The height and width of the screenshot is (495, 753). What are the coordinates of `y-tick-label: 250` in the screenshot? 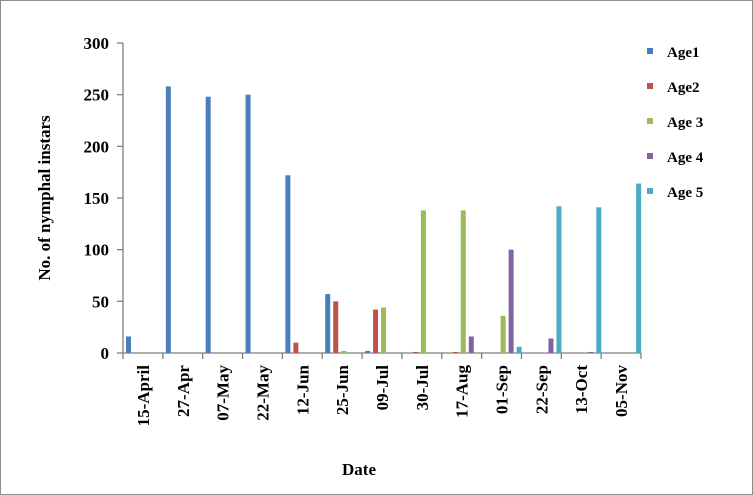 It's located at (97, 95).